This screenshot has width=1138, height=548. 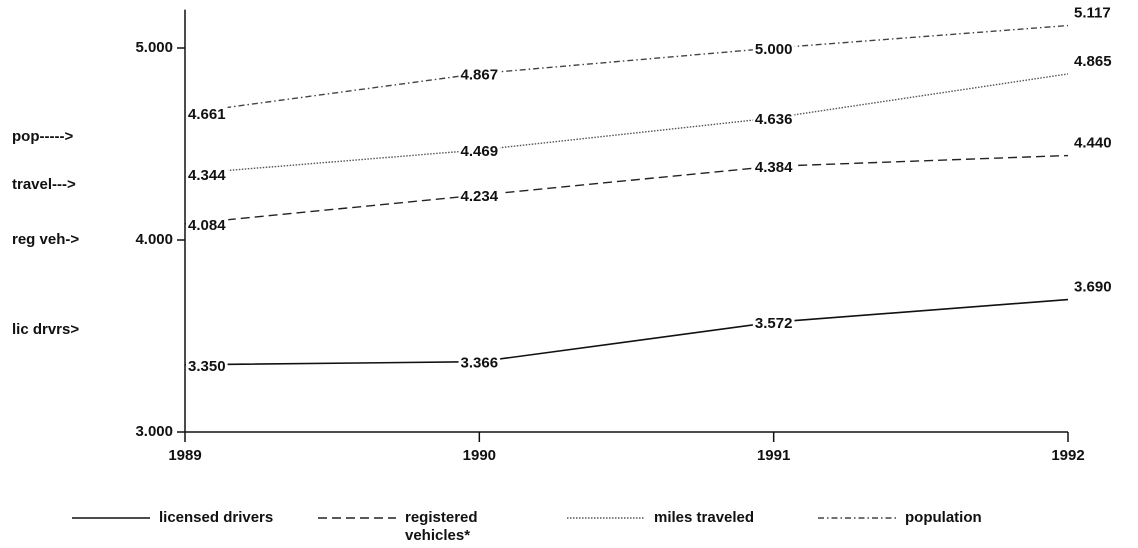 I want to click on data-label: 4.865, so click(x=1093, y=61).